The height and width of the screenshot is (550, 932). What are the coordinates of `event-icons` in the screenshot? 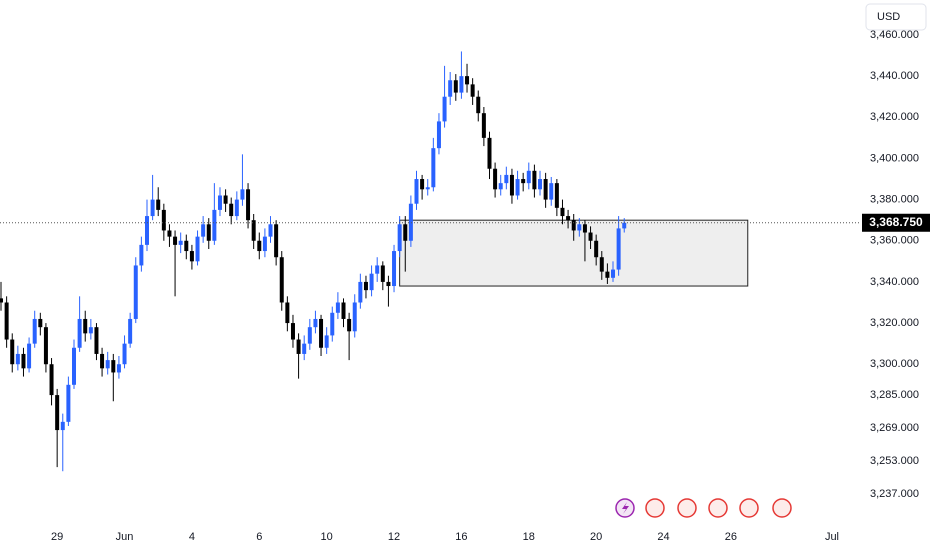 It's located at (703, 508).